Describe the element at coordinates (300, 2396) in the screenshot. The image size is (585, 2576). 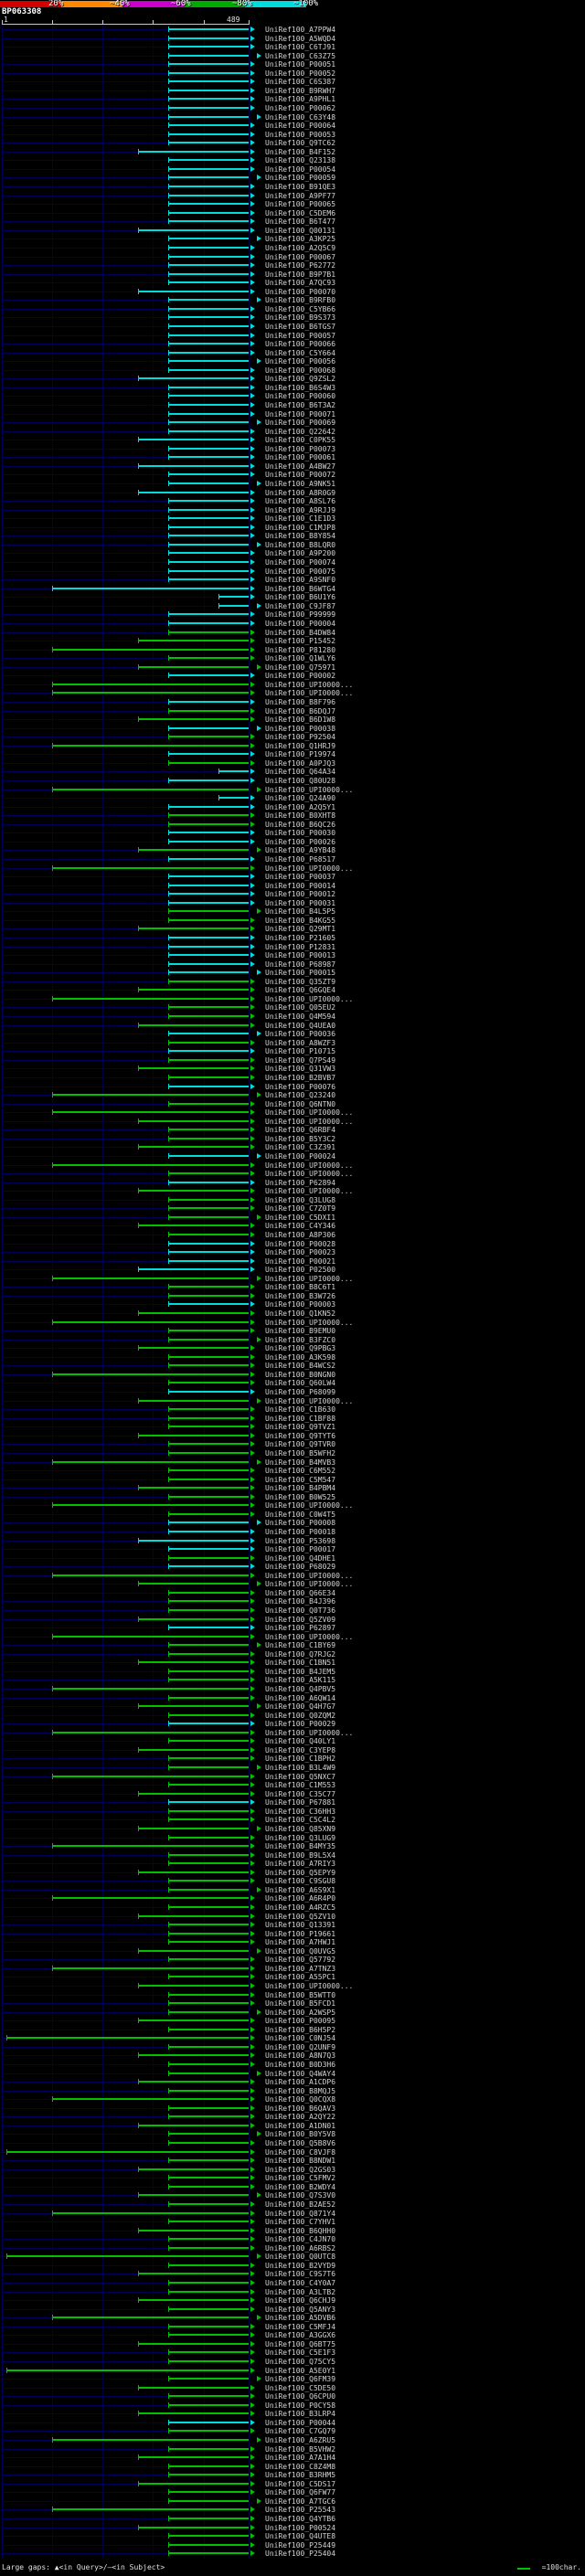
I see `hit-label: UniRef100_Q6CPU0` at that location.